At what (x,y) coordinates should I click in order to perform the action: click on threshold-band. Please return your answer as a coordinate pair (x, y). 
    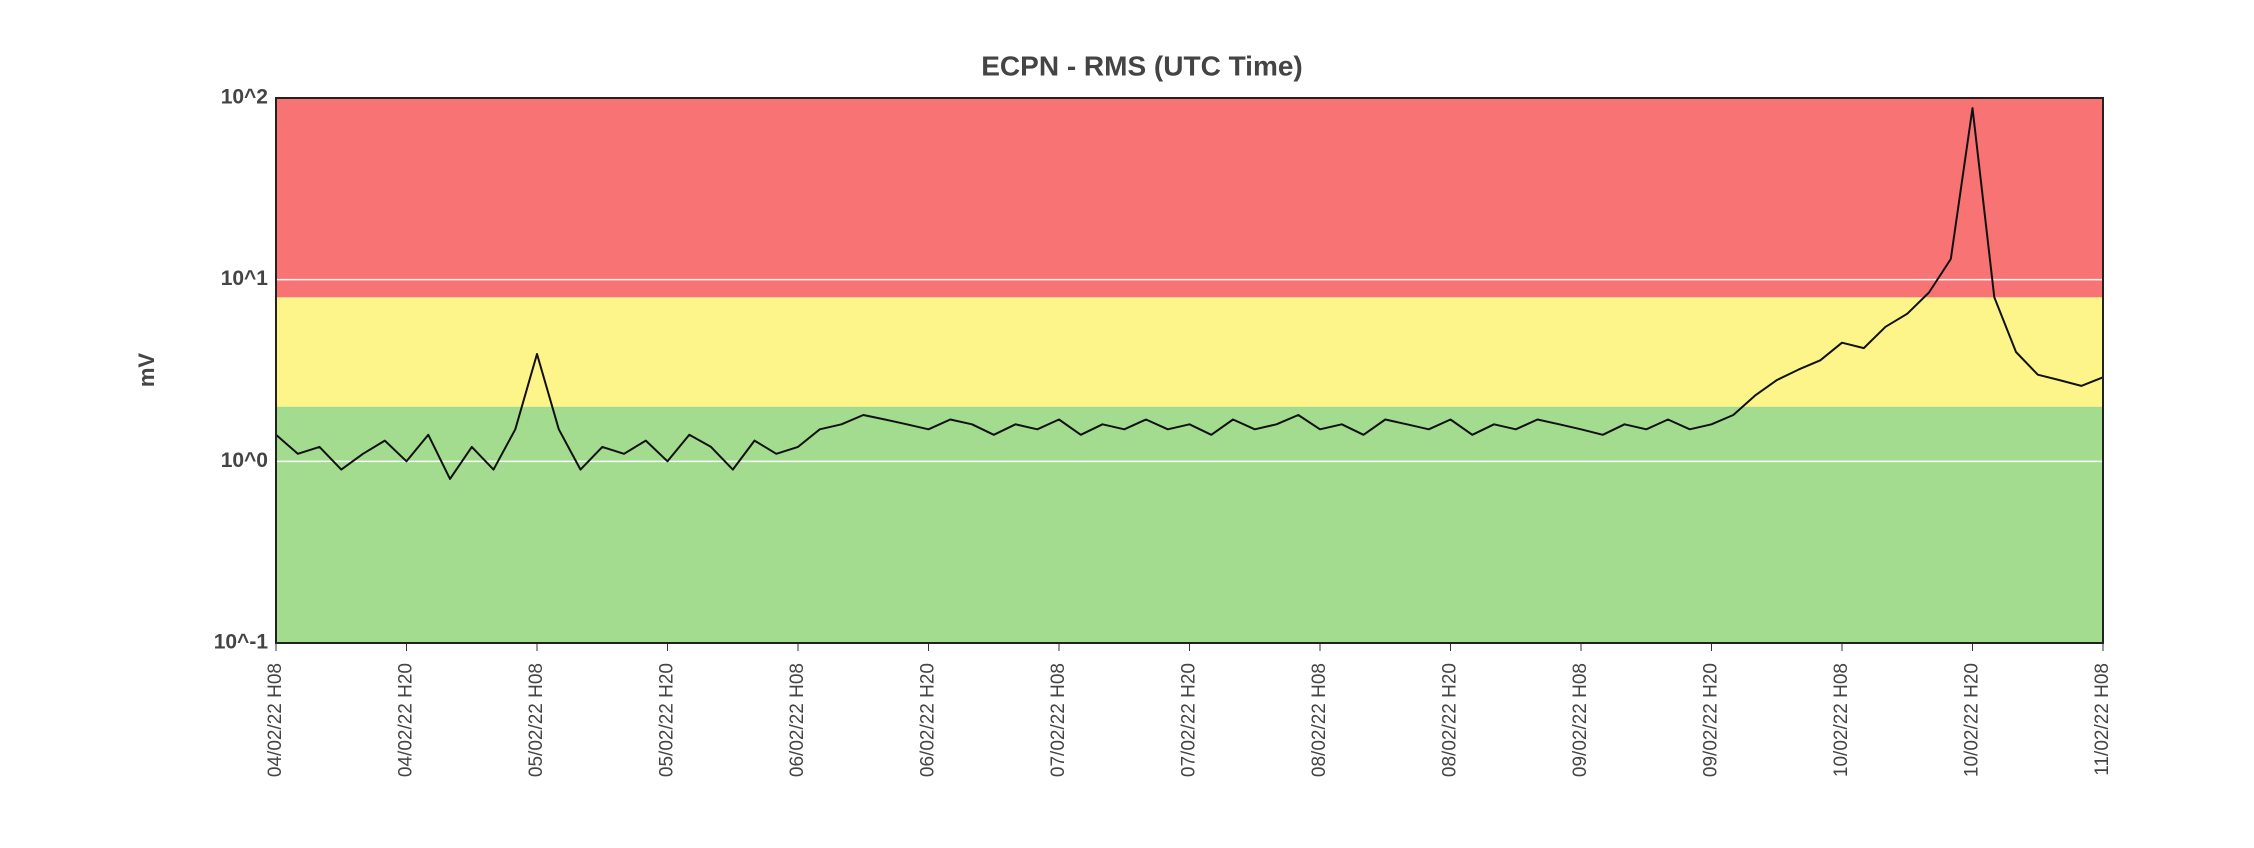
    Looking at the image, I should click on (1189, 352).